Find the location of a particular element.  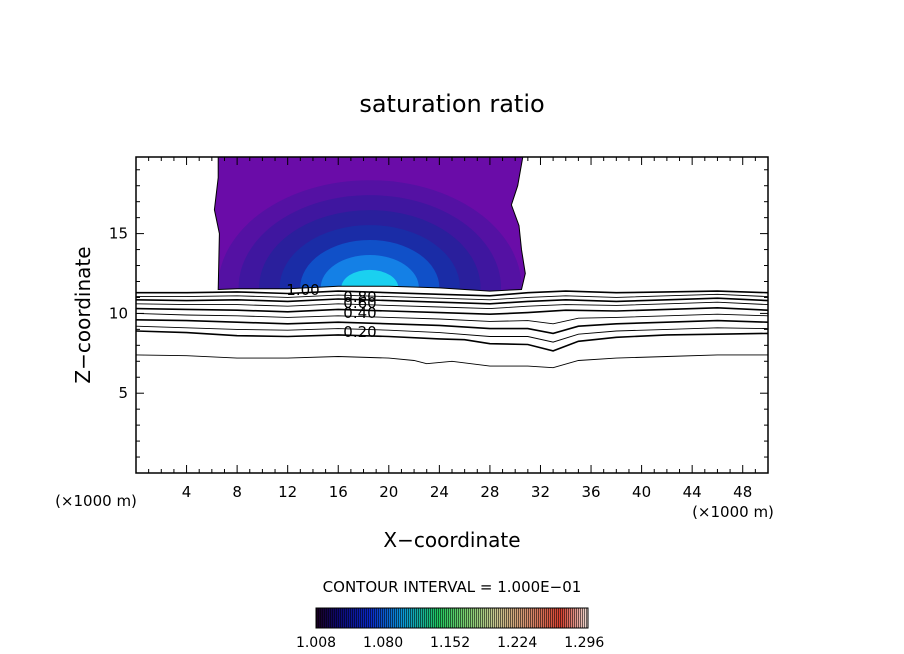

colorbar-tick-label: 1.152 is located at coordinates (450, 643).